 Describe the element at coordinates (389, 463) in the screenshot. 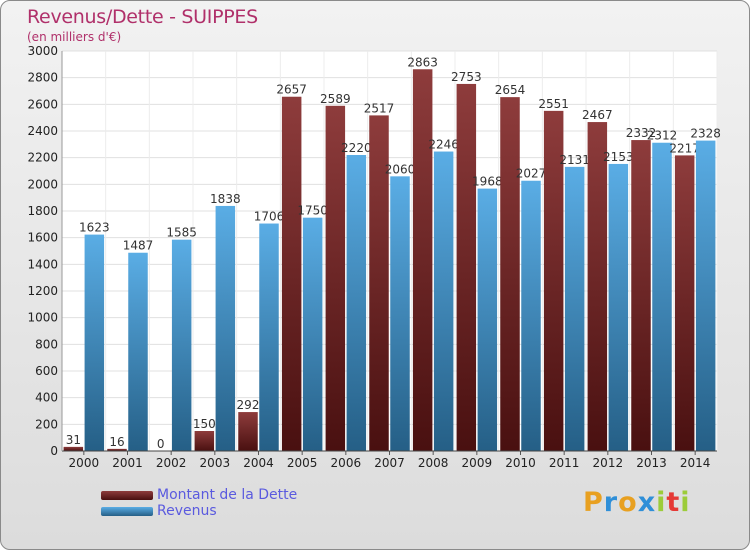

I see `x-tick-label: 2007` at that location.